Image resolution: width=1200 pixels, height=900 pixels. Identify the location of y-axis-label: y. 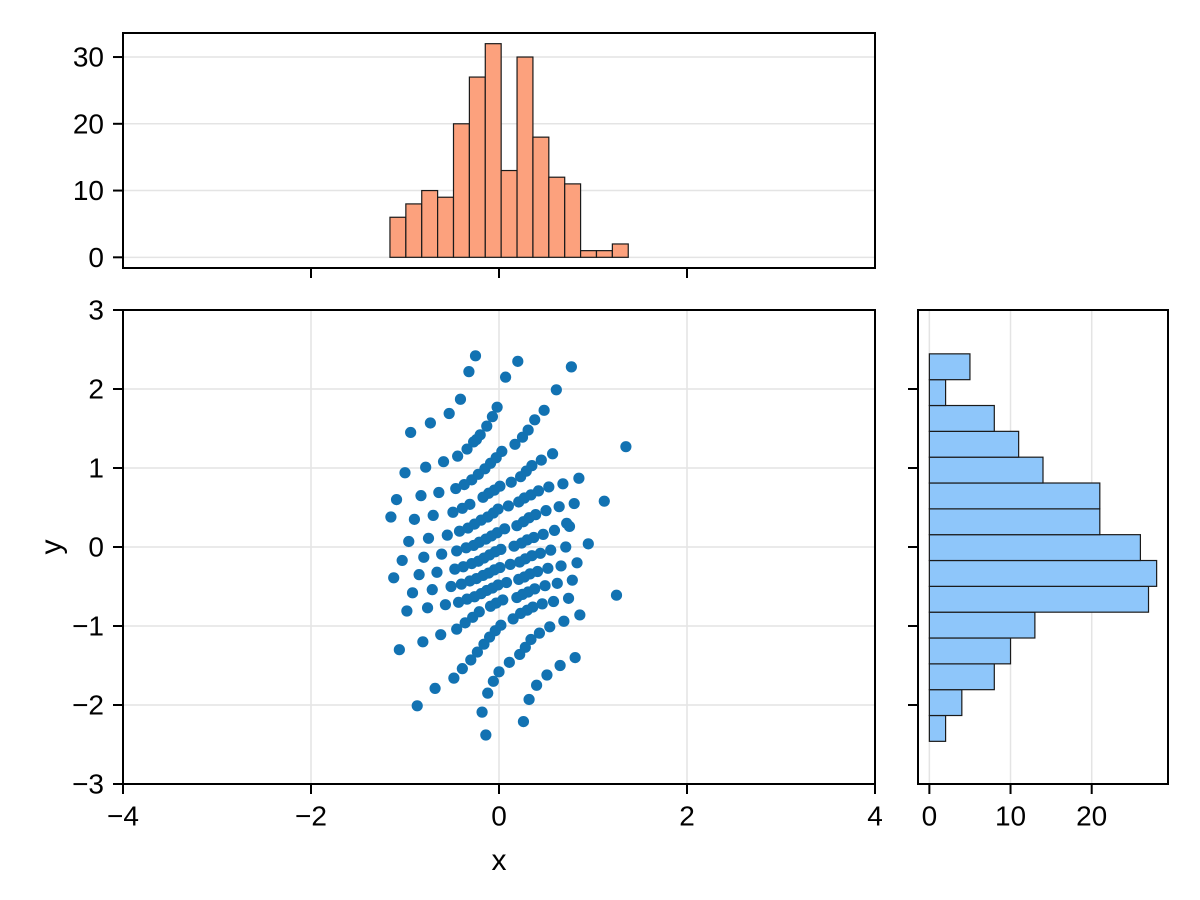
(51, 547).